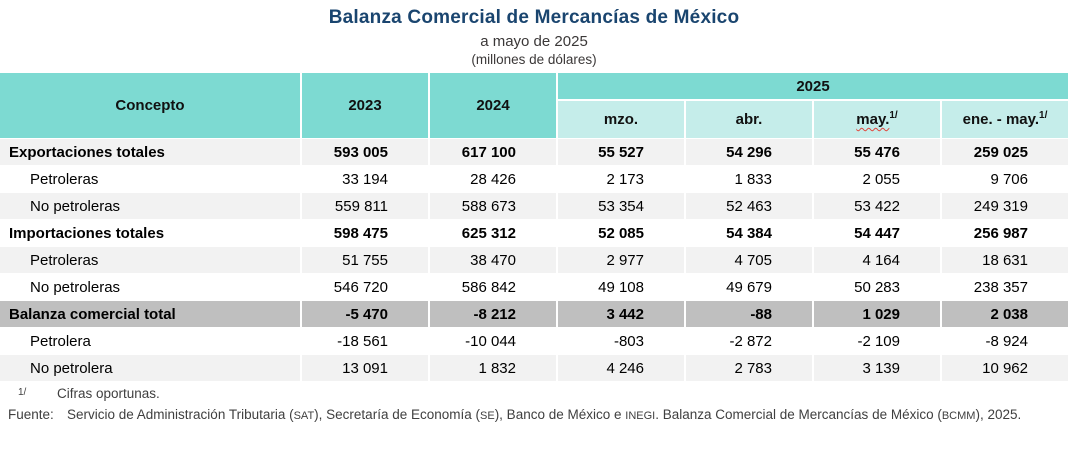  What do you see at coordinates (534, 59) in the screenshot?
I see `units-note: (millones de dólares)` at bounding box center [534, 59].